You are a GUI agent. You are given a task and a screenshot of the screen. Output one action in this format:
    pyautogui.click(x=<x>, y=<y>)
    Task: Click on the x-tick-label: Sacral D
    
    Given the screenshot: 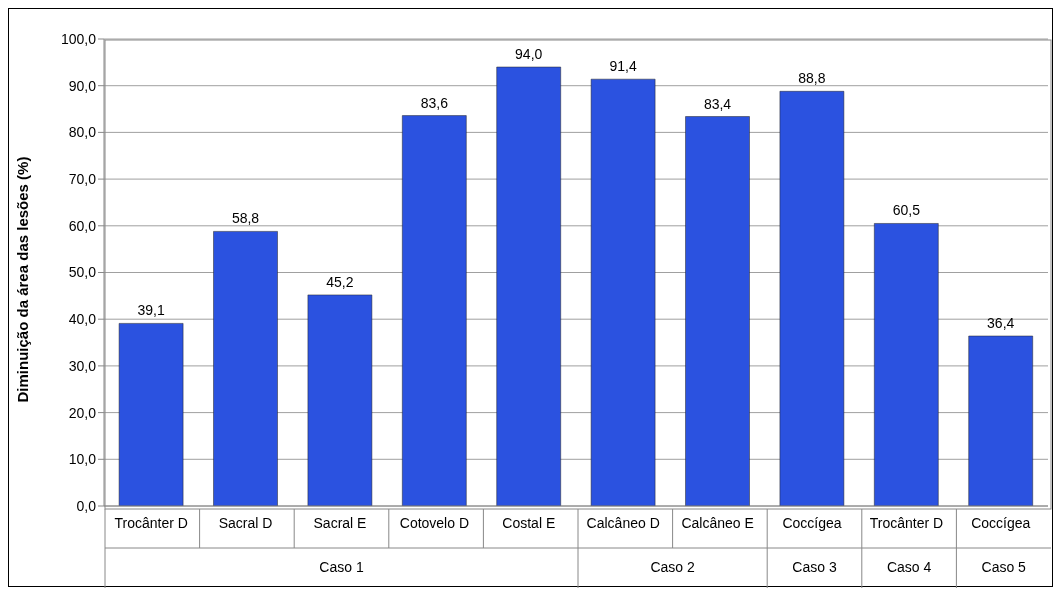 What is the action you would take?
    pyautogui.click(x=245, y=523)
    